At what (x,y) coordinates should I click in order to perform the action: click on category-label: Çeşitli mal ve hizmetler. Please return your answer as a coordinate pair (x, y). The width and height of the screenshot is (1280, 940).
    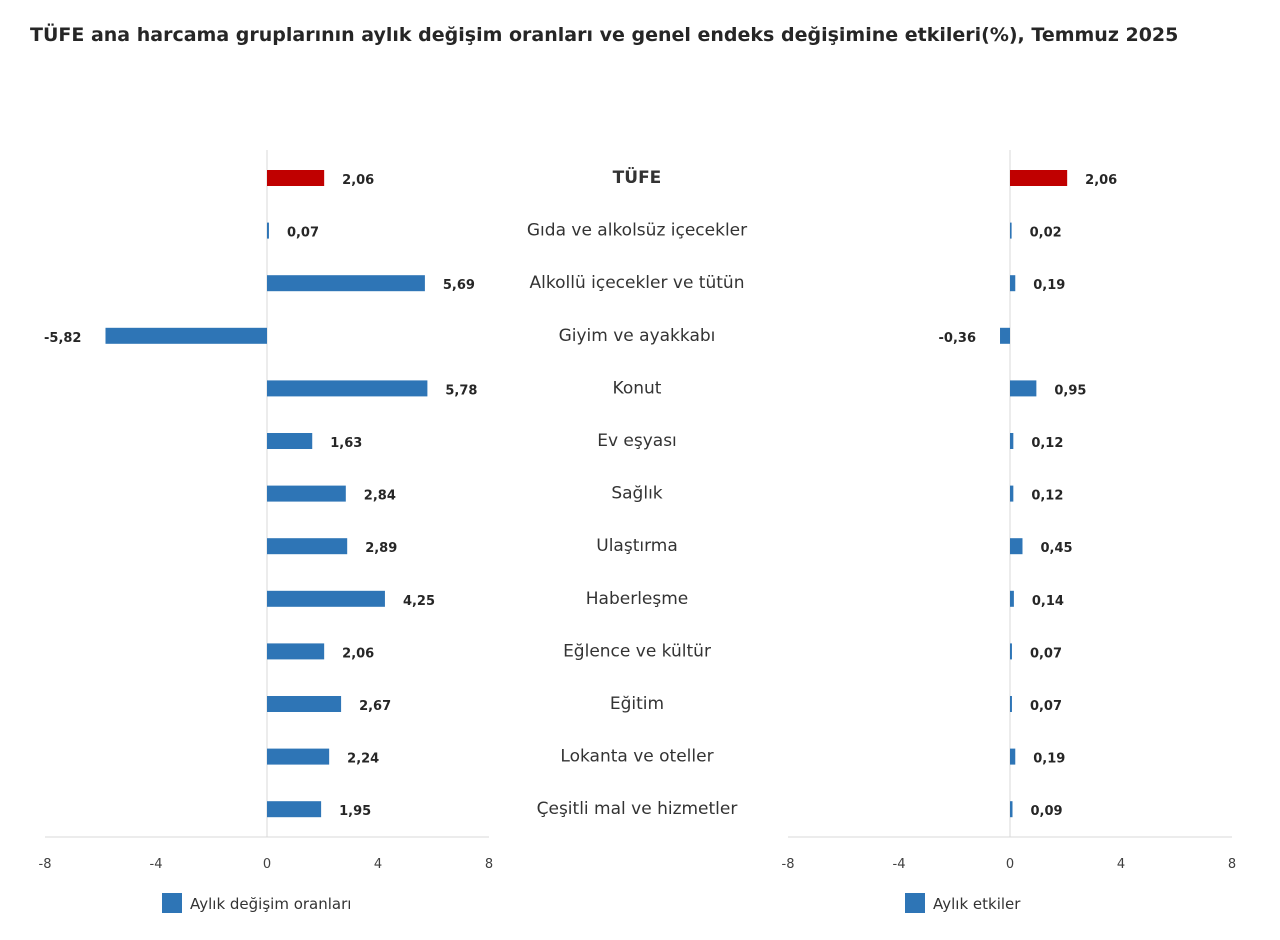
    Looking at the image, I should click on (637, 809).